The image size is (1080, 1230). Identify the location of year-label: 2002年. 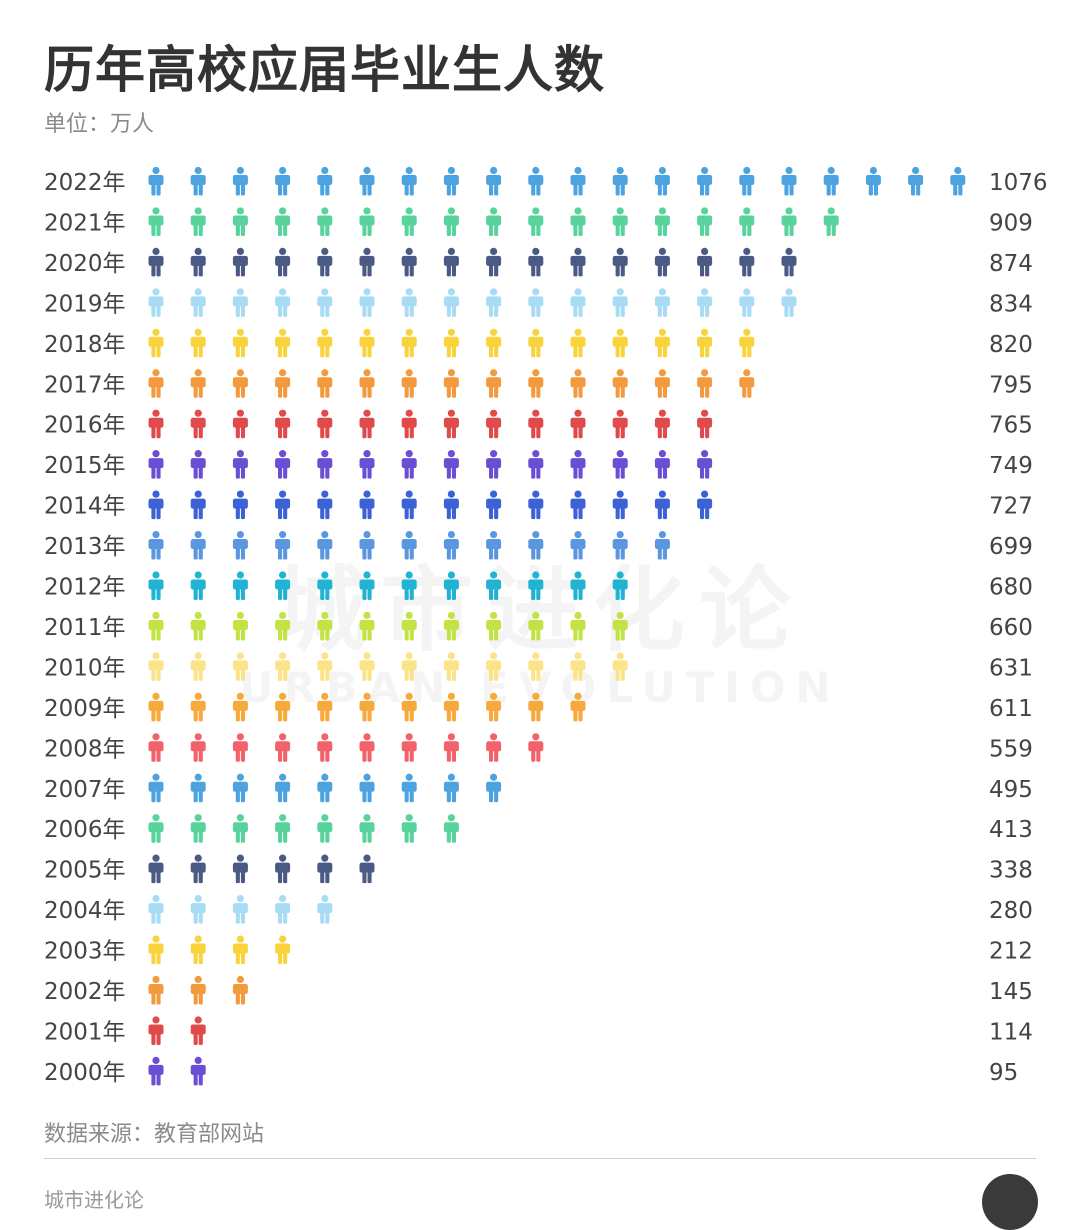
(85, 992).